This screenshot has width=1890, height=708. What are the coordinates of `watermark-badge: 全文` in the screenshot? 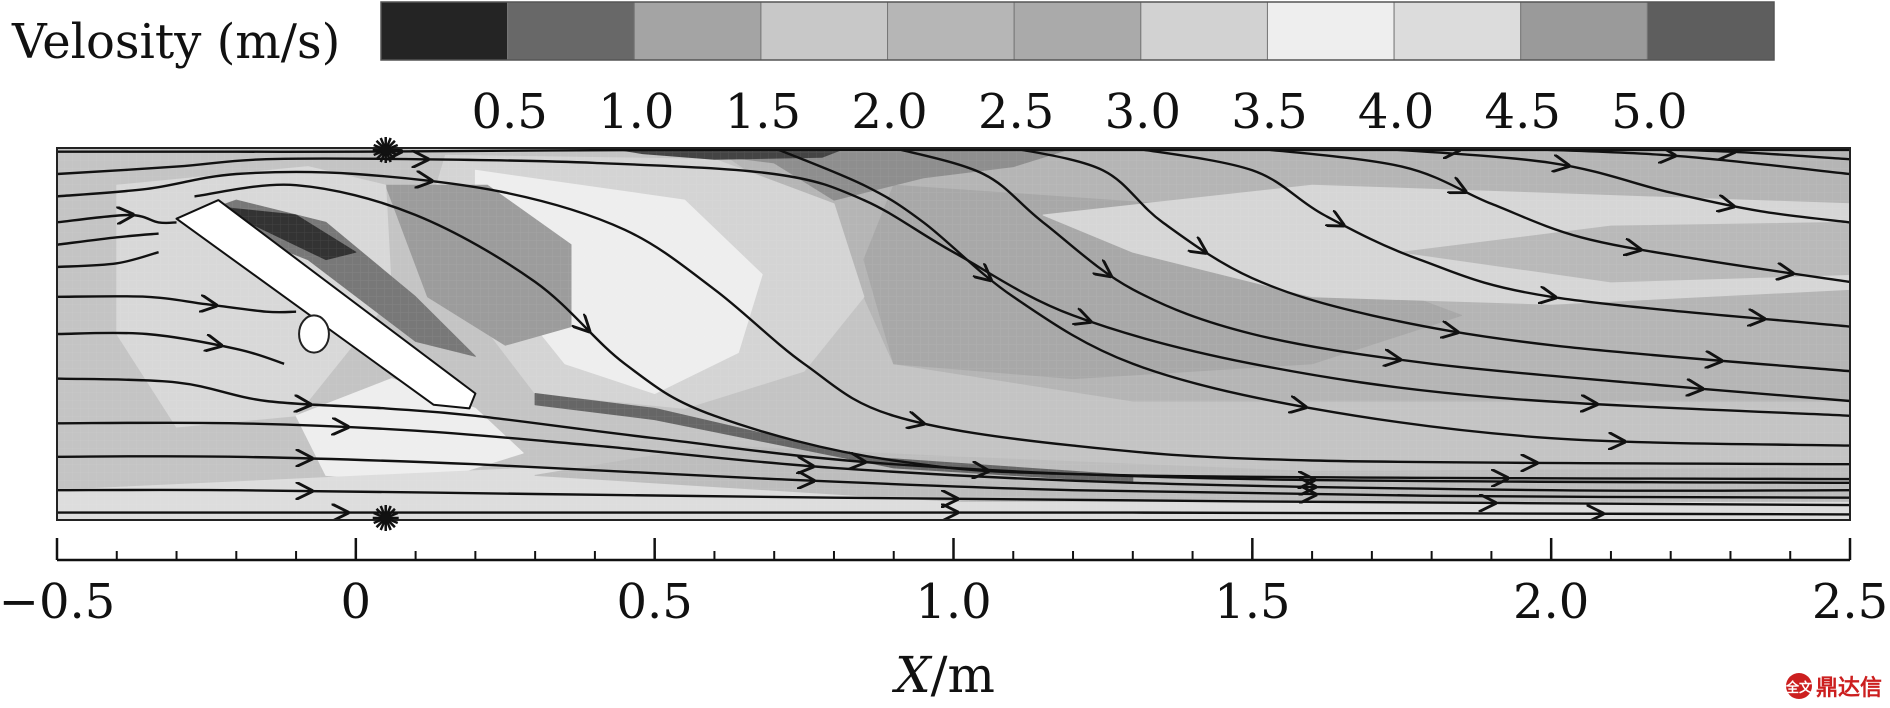 It's located at (1798, 686).